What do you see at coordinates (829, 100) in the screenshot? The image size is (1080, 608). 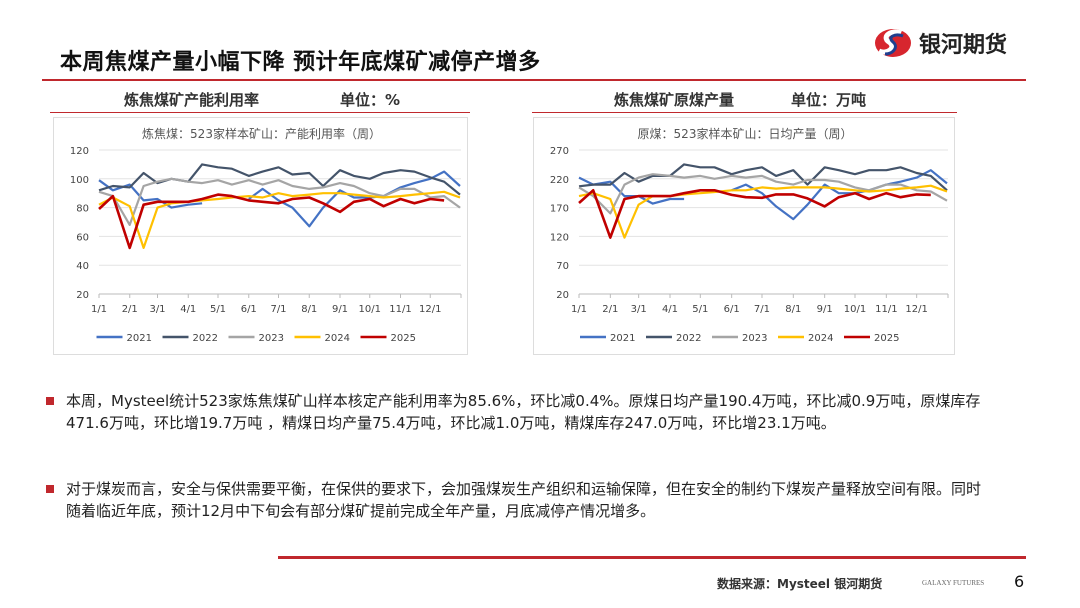 I see `chart2-unit: 单位：万吨` at bounding box center [829, 100].